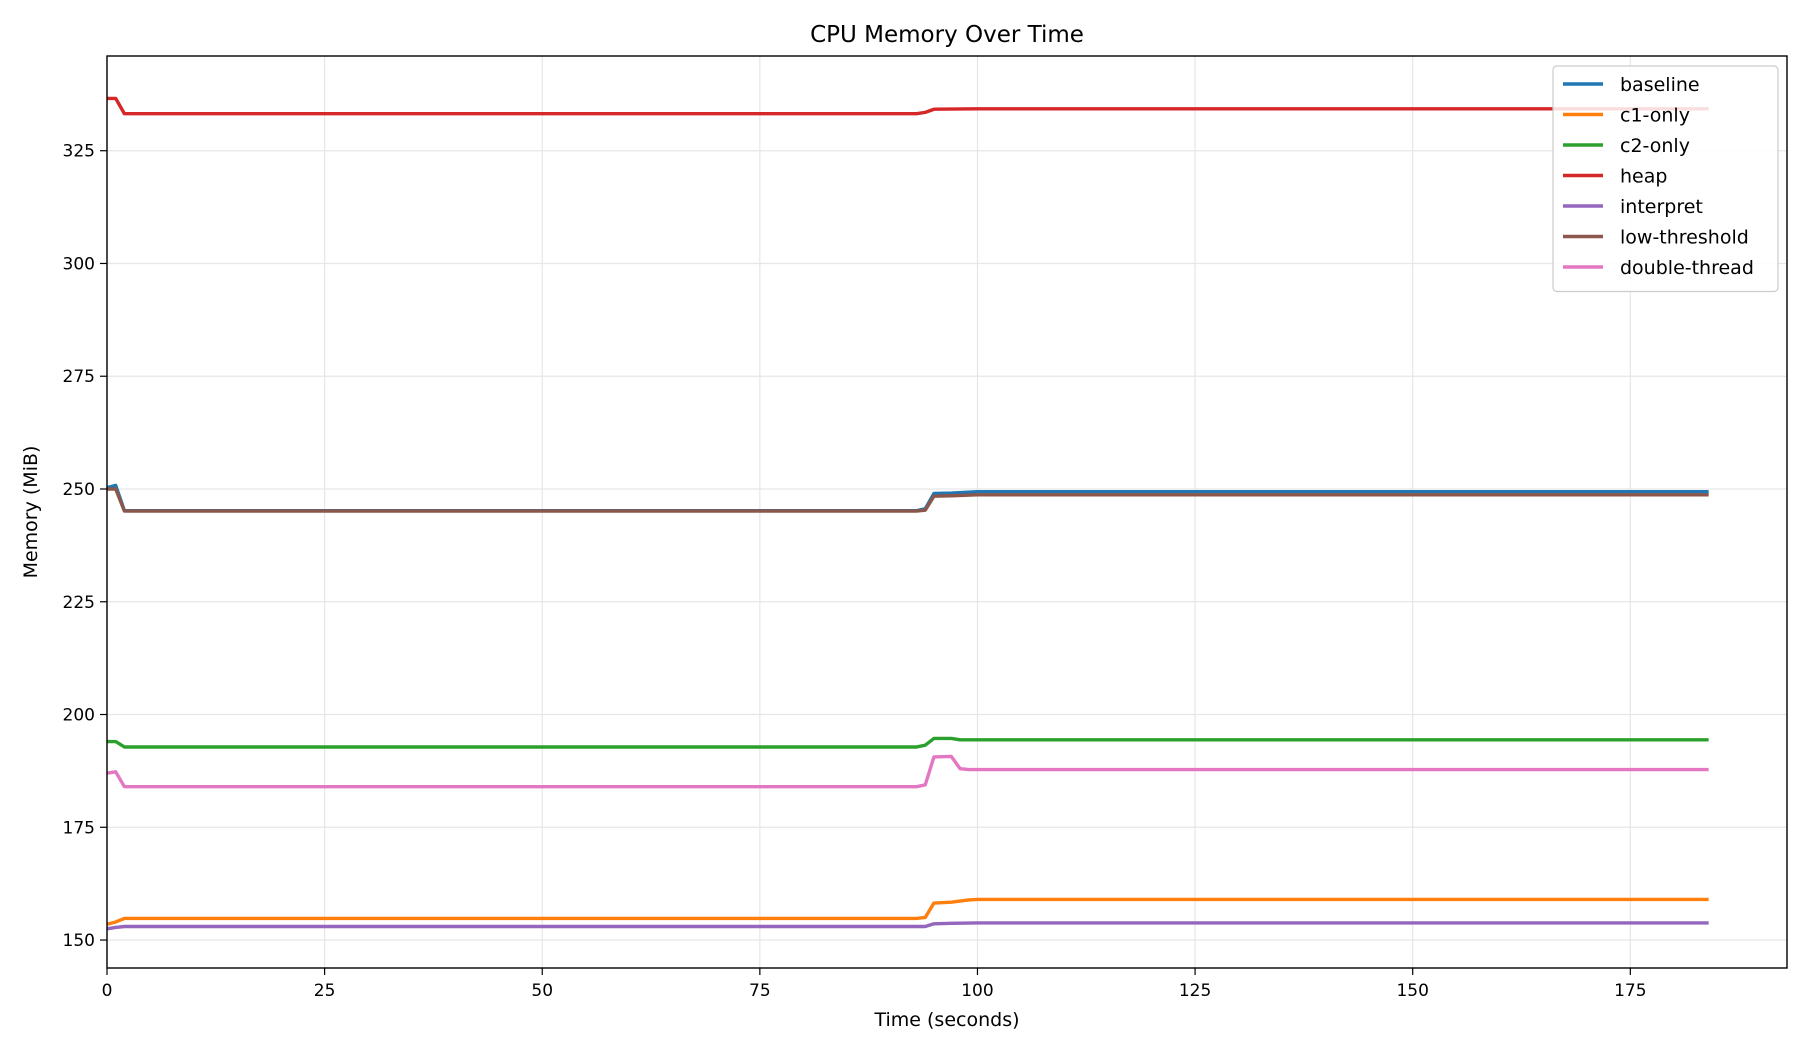  What do you see at coordinates (1643, 177) in the screenshot?
I see `legend-label-heap: heap` at bounding box center [1643, 177].